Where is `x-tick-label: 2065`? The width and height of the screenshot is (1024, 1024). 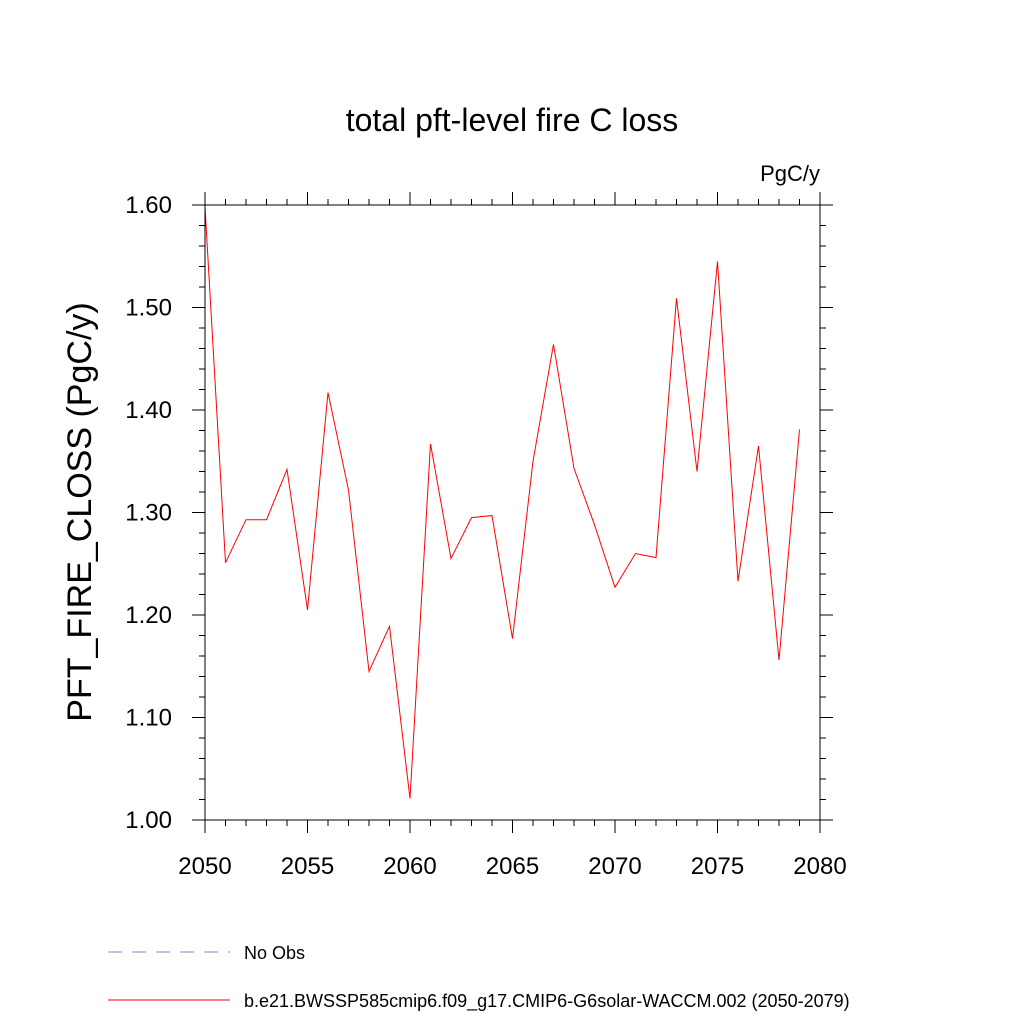
x-tick-label: 2065 is located at coordinates (512, 866).